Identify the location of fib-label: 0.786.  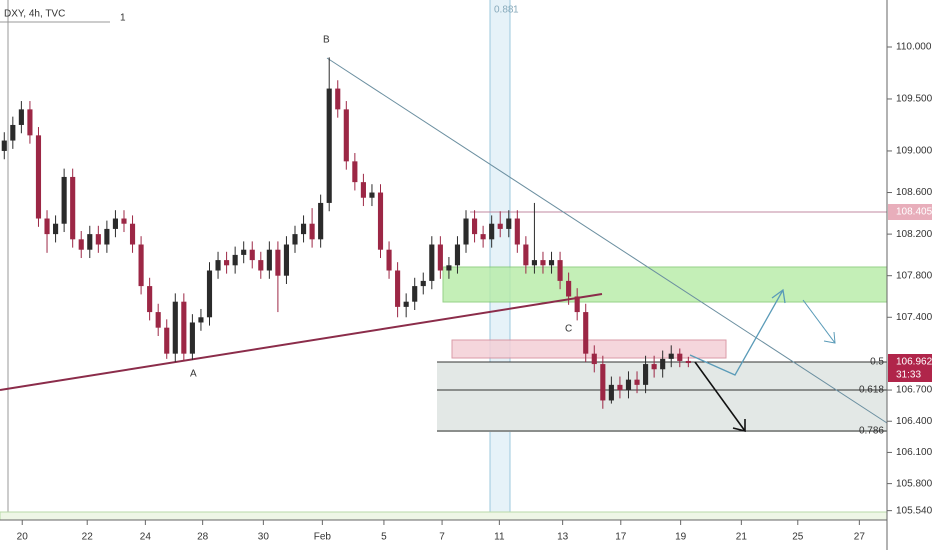
(871, 431).